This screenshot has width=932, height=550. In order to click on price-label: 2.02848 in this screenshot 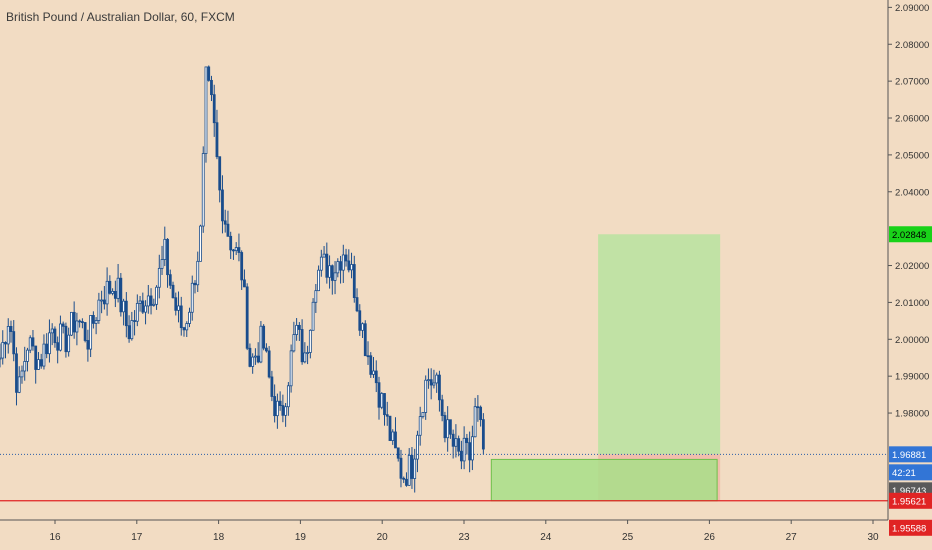, I will do `click(910, 234)`.